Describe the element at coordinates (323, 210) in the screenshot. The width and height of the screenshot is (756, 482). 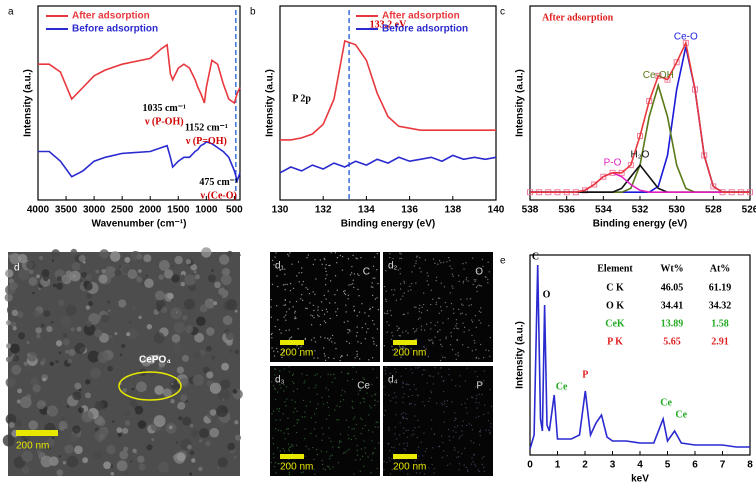
I see `x-tick-label: 132` at that location.